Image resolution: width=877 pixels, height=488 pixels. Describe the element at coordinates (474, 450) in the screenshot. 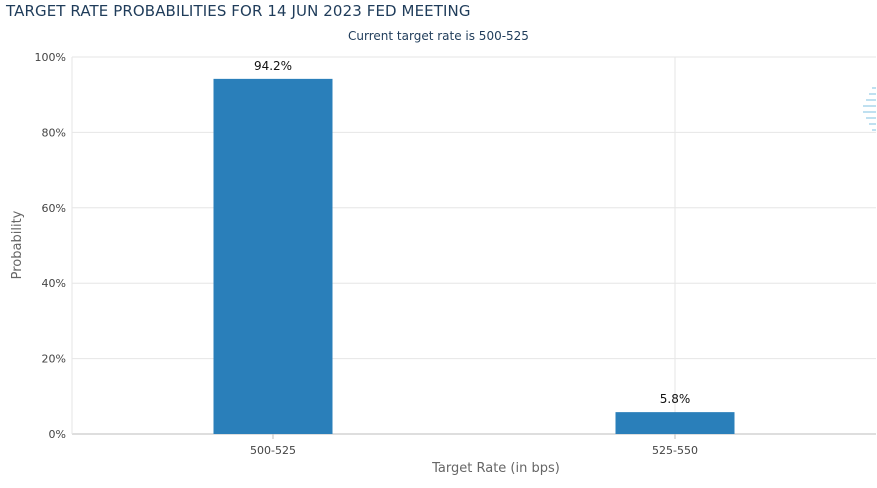

I see `x-tick-labels: 500-525 525-550` at that location.